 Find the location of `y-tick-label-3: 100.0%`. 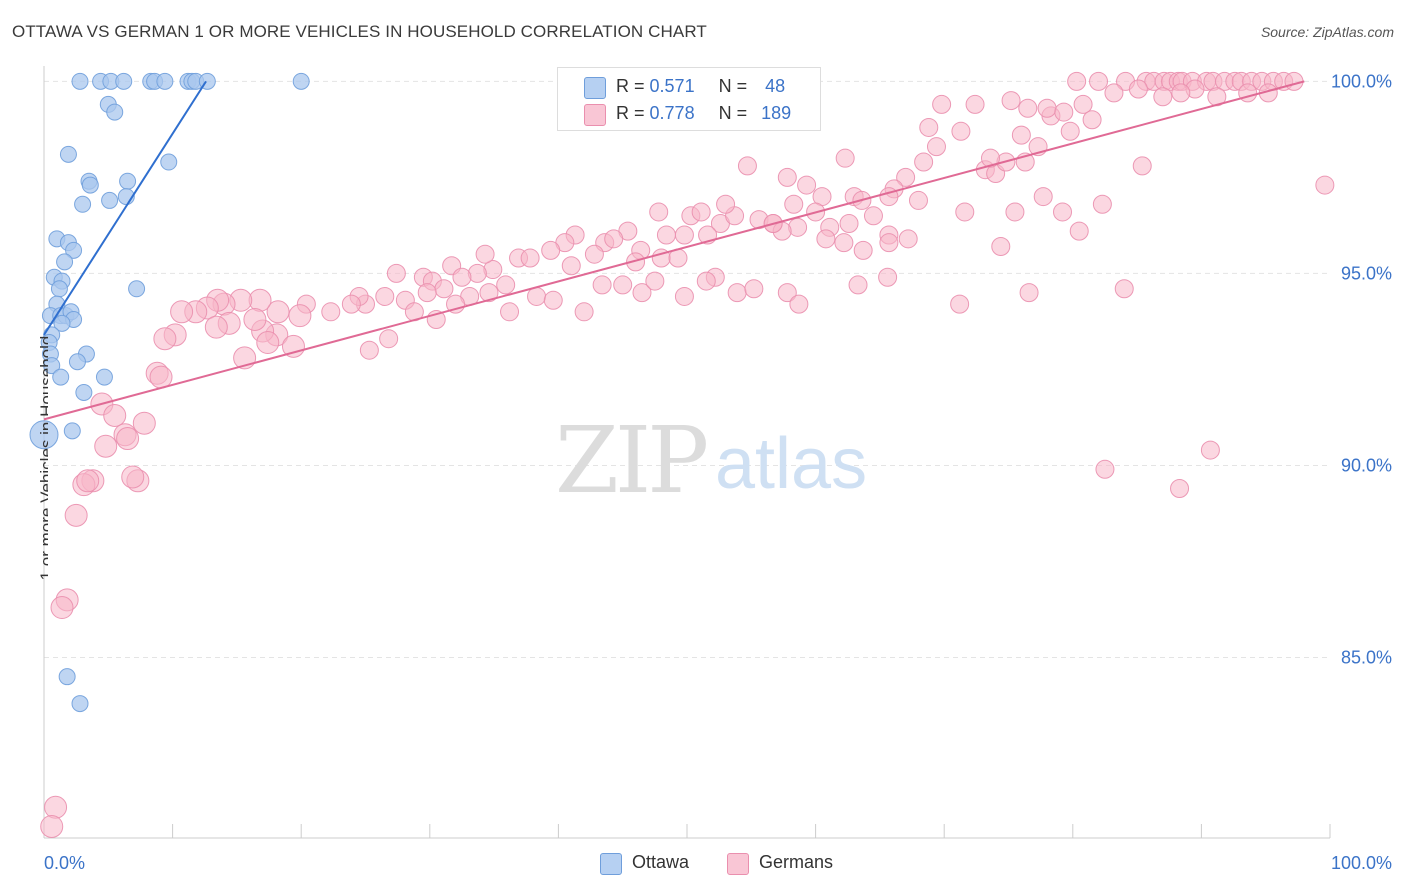

y-tick-label-3: 100.0% is located at coordinates (1361, 81).